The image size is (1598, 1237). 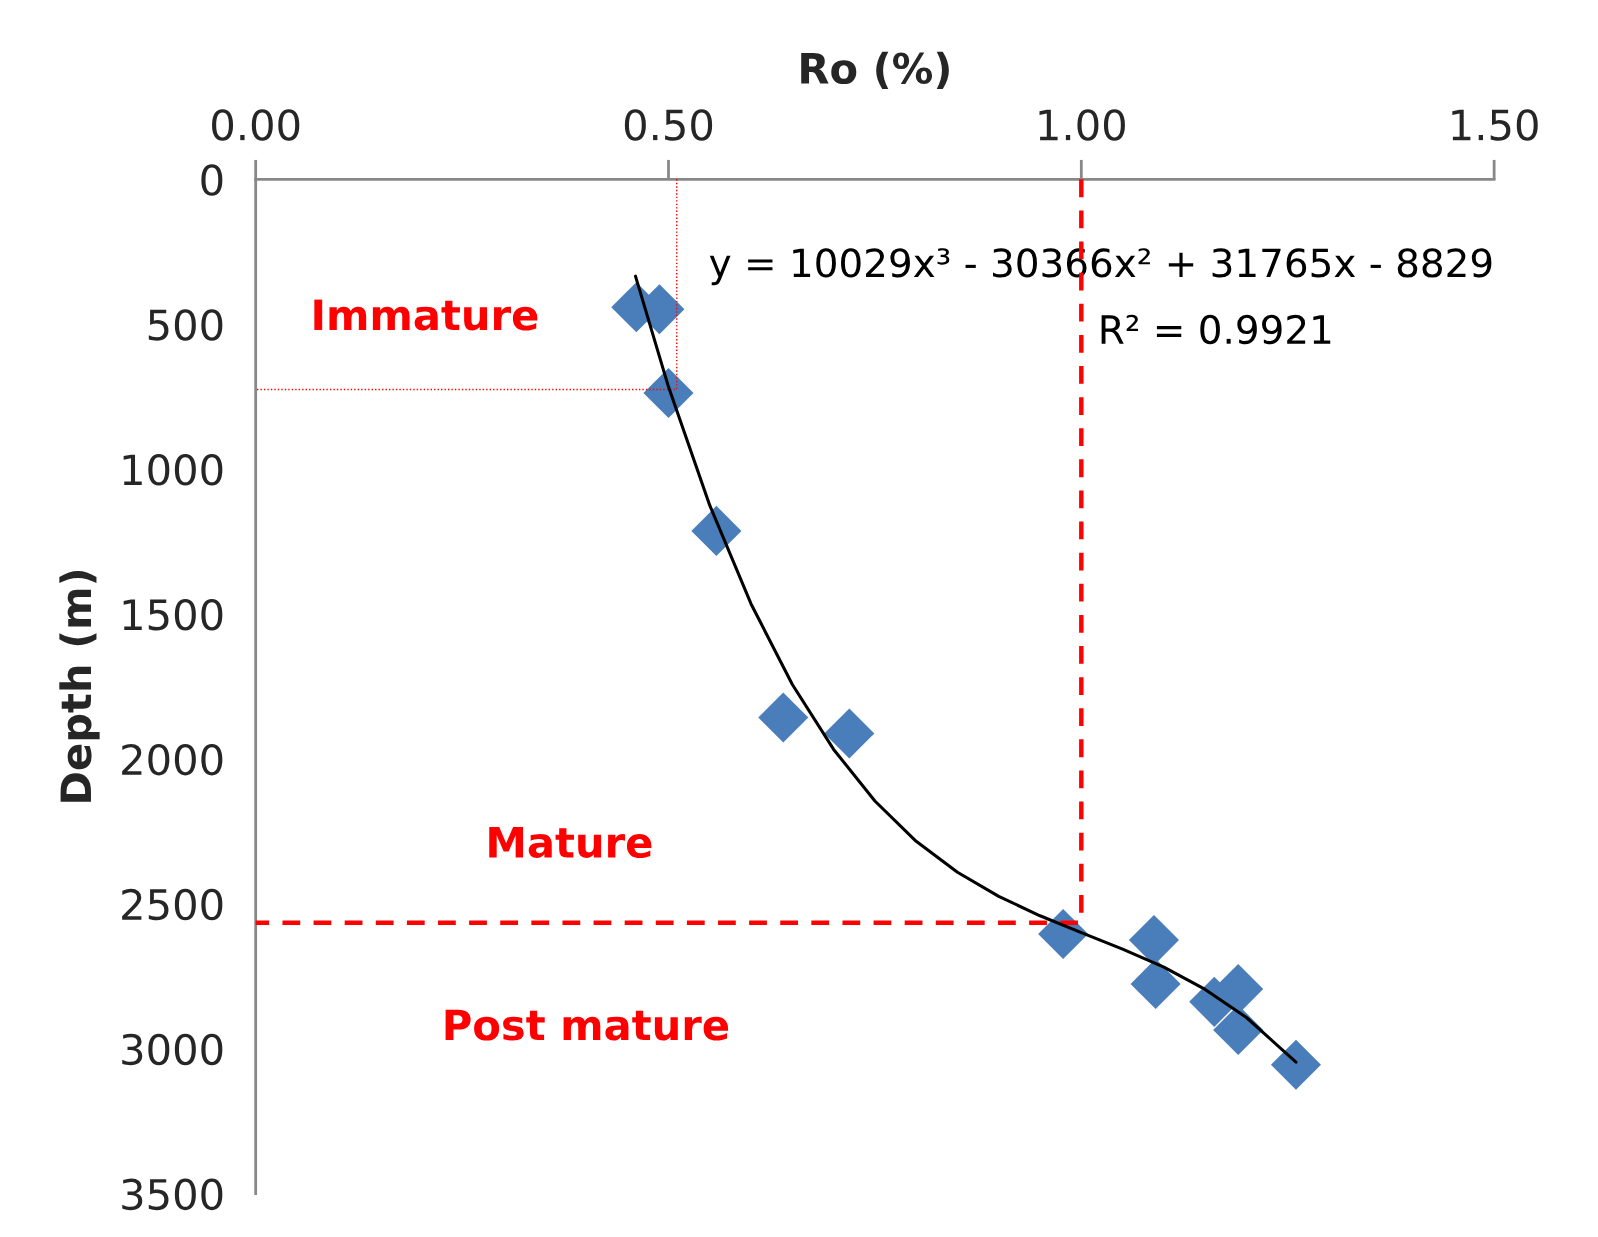 What do you see at coordinates (1495, 125) in the screenshot?
I see `x-tick-label: 1.50` at bounding box center [1495, 125].